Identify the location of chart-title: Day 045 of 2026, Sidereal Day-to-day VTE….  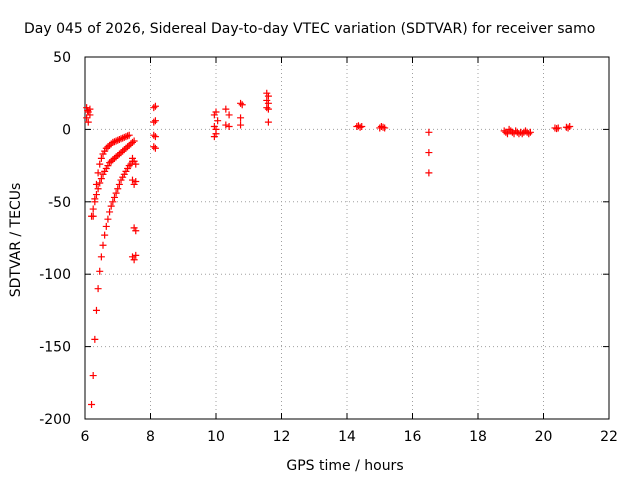
(309, 29).